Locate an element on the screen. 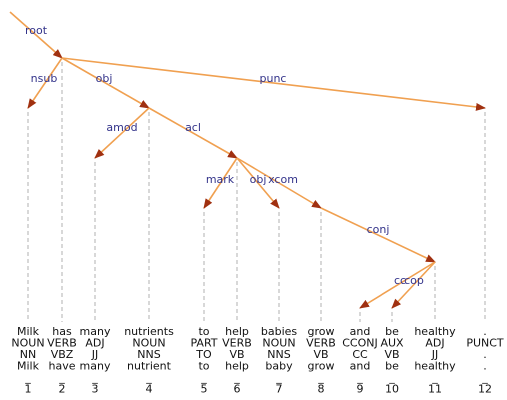 Image resolution: width=507 pixels, height=400 pixels. token-index: 9 is located at coordinates (360, 389).